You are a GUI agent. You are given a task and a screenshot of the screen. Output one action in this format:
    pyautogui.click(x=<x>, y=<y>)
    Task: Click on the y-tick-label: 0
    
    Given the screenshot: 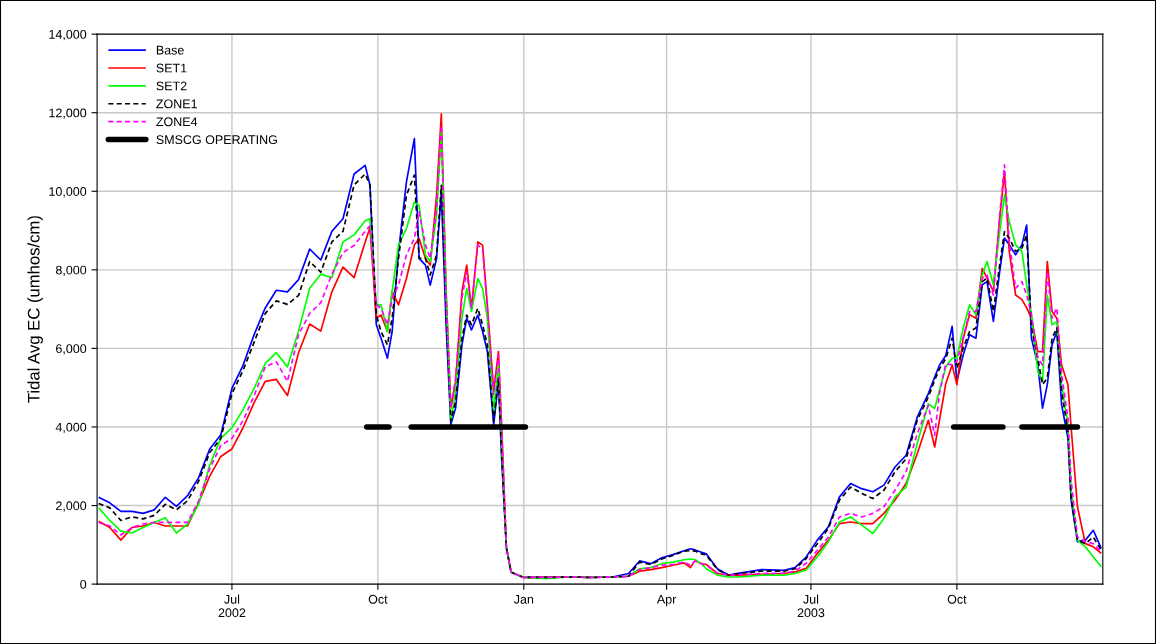 What is the action you would take?
    pyautogui.click(x=83, y=584)
    